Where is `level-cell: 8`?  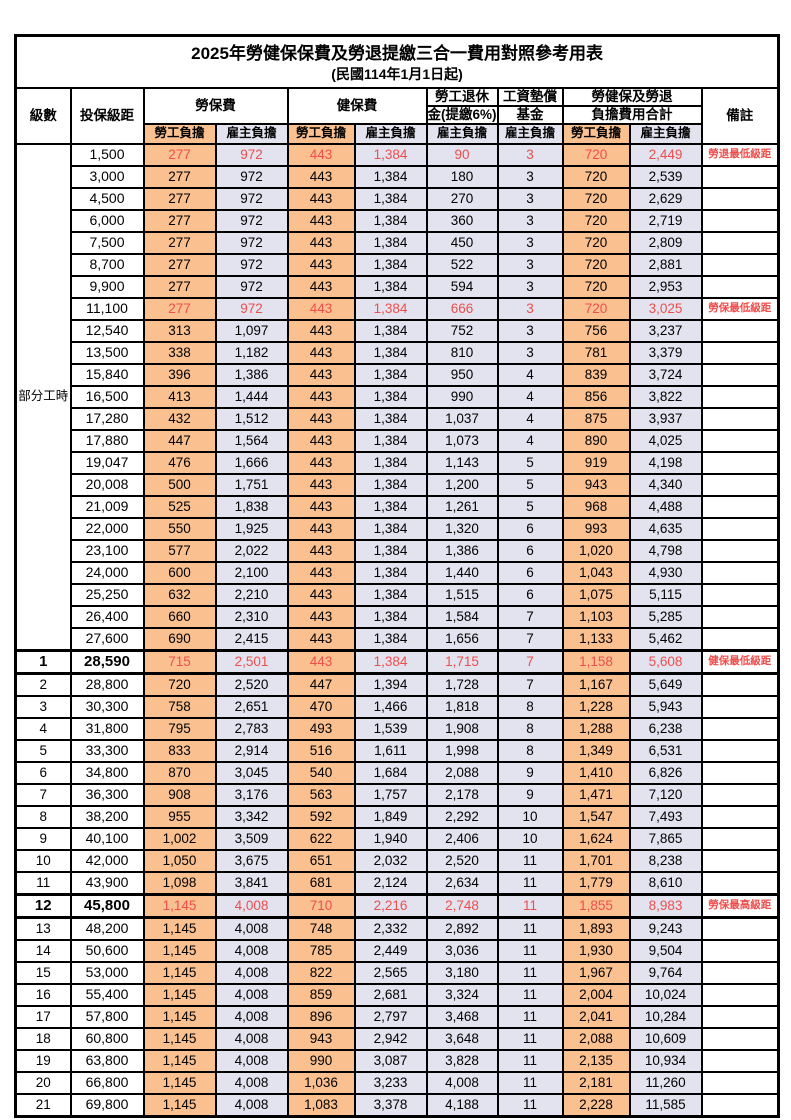 level-cell: 8 is located at coordinates (43, 817).